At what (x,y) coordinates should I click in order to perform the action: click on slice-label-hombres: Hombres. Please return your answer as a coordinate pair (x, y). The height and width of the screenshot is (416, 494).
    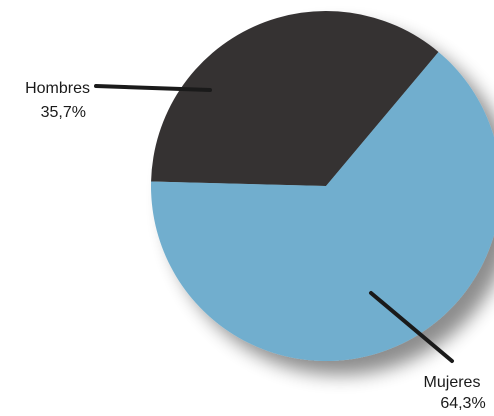
    Looking at the image, I should click on (57, 88).